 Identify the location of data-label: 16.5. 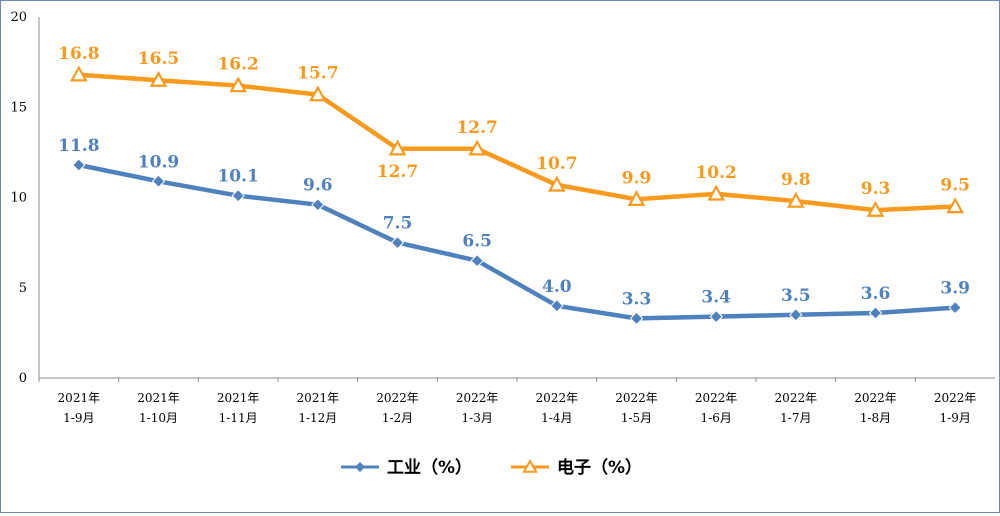
(158, 59).